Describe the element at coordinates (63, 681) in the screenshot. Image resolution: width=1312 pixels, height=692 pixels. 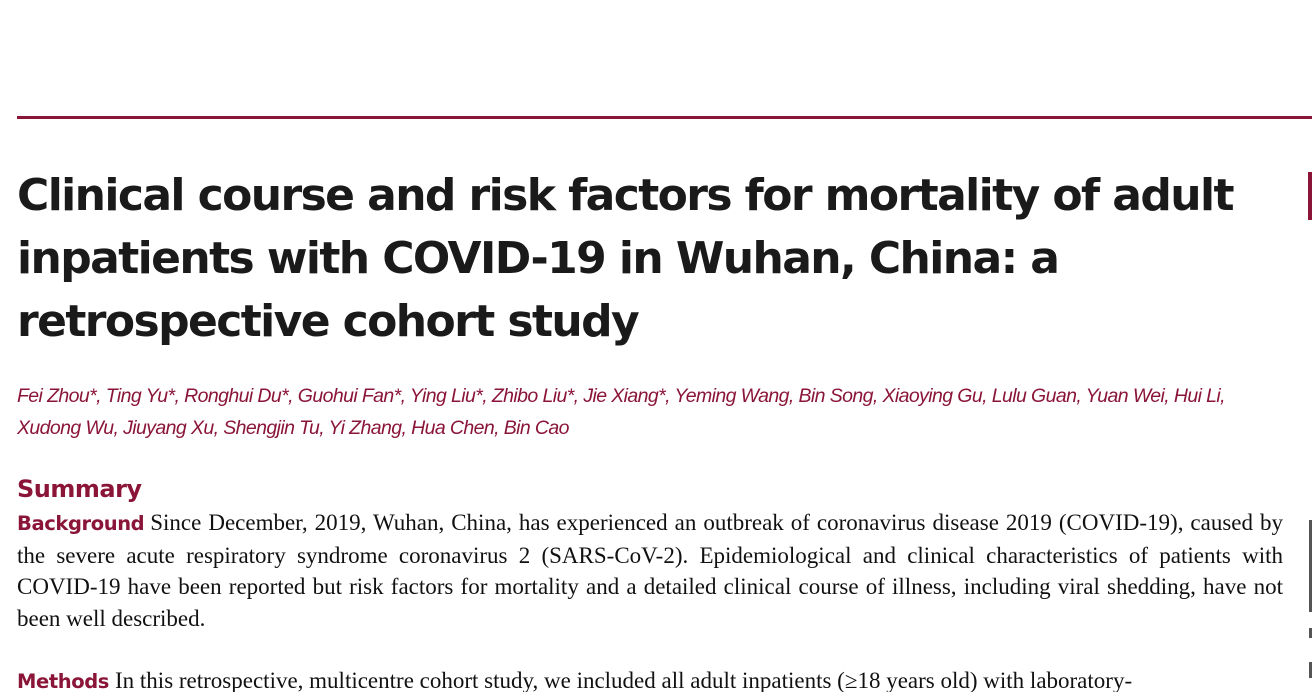
I see `methods-label: Methods` at that location.